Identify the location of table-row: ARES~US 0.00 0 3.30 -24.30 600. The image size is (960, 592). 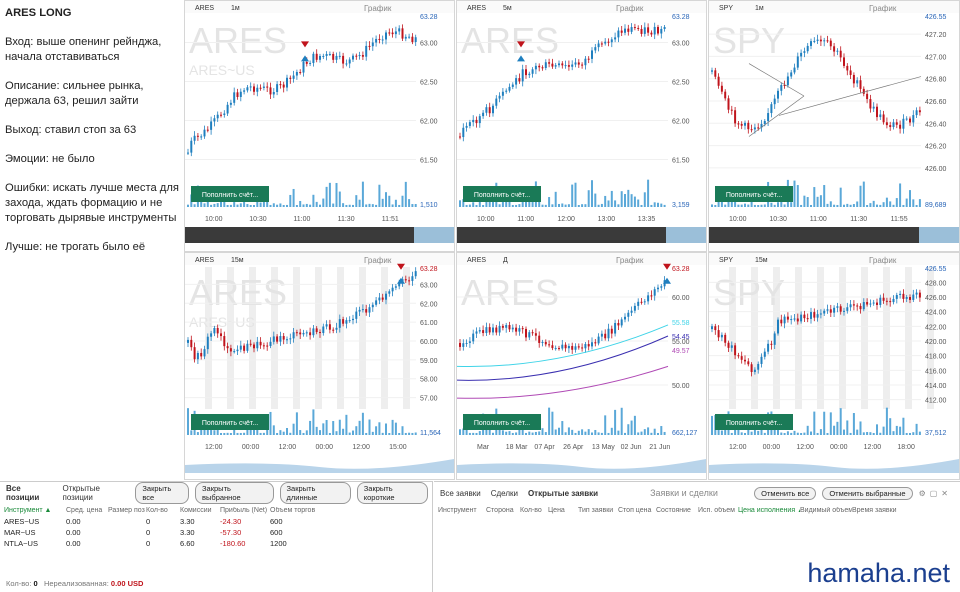
(216, 521).